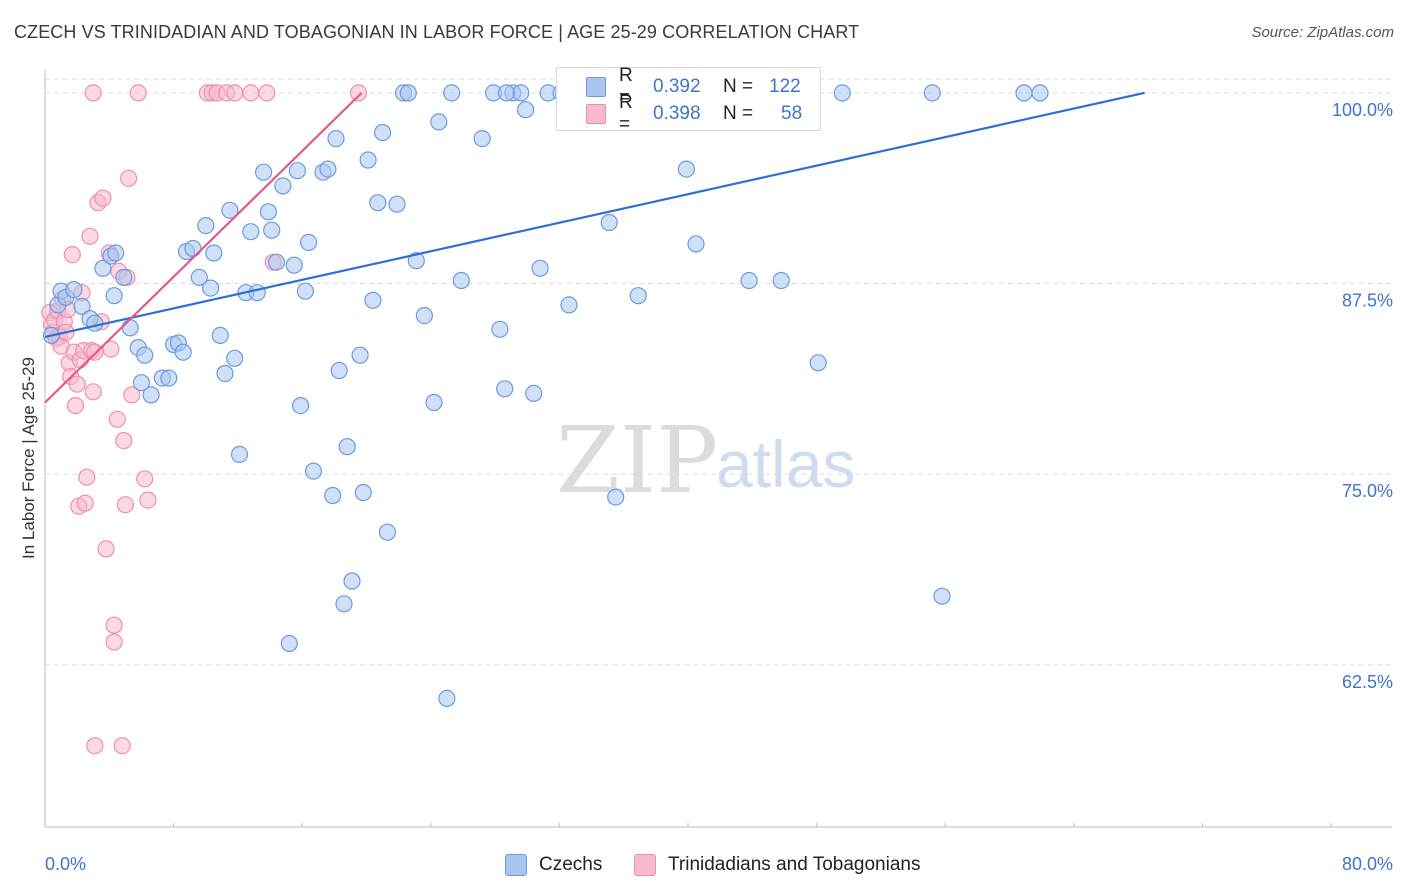 The width and height of the screenshot is (1406, 892). Describe the element at coordinates (1362, 110) in the screenshot. I see `y-tick-label: 100.0%` at that location.